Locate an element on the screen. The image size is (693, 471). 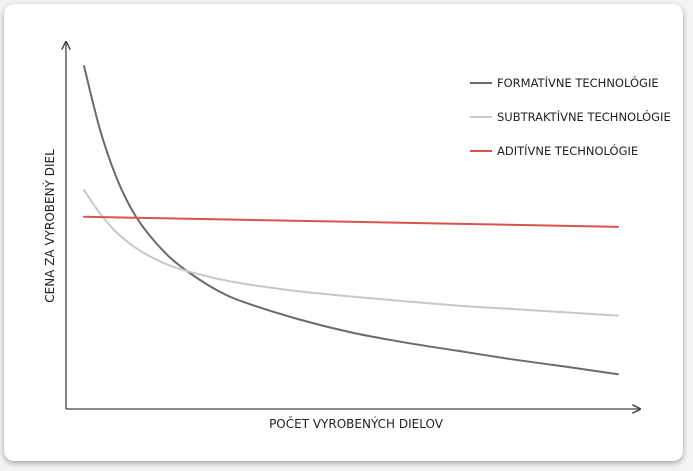
y-axis-label: CENA ZA VYROBENÝ DIEL is located at coordinates (49, 226).